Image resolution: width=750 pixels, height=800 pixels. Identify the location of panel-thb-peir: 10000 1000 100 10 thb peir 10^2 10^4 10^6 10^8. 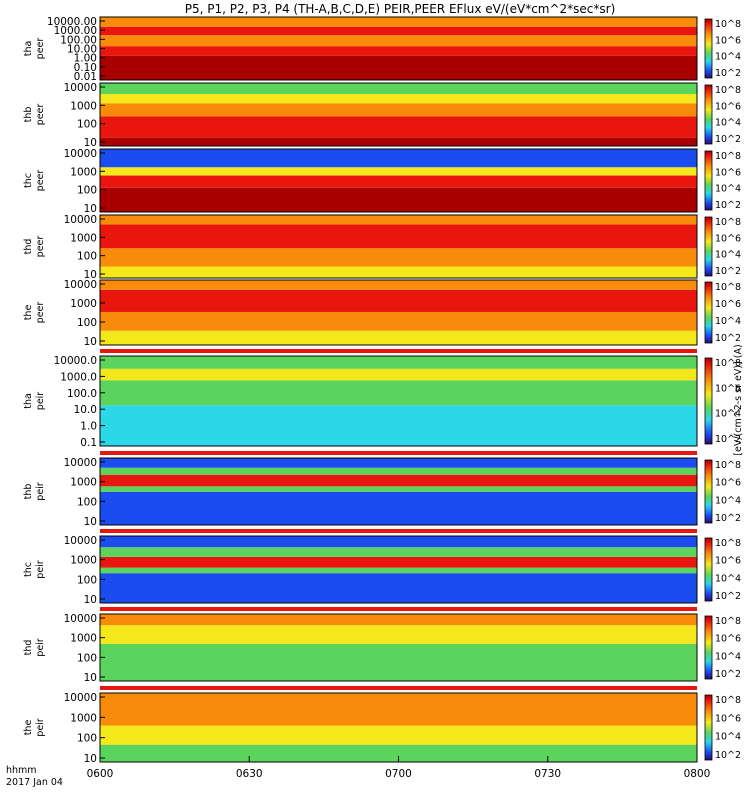
(382, 489).